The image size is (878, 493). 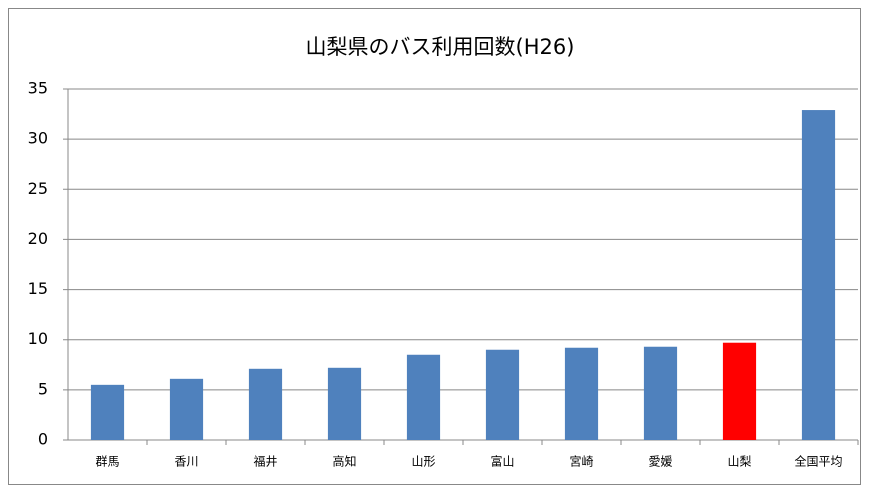 I want to click on x-tick-label: 群馬, so click(x=107, y=462).